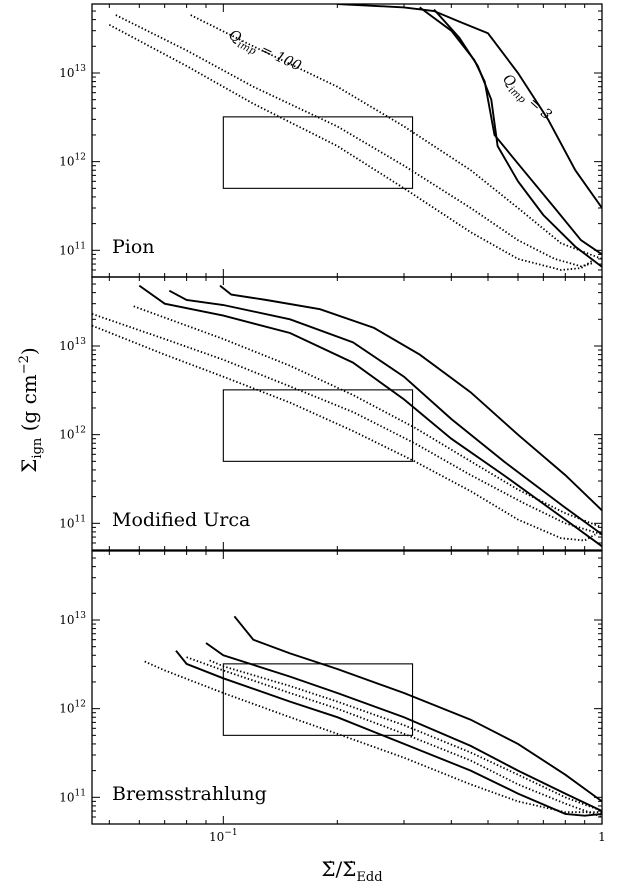 This screenshot has width=617, height=886. Describe the element at coordinates (602, 837) in the screenshot. I see `x-tick-label: 1` at that location.